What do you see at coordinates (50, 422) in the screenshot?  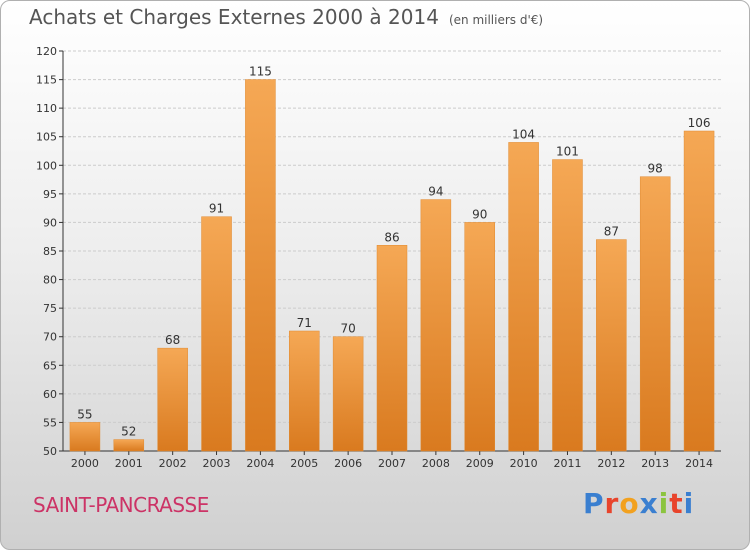 I see `y-tick-label: 55` at bounding box center [50, 422].